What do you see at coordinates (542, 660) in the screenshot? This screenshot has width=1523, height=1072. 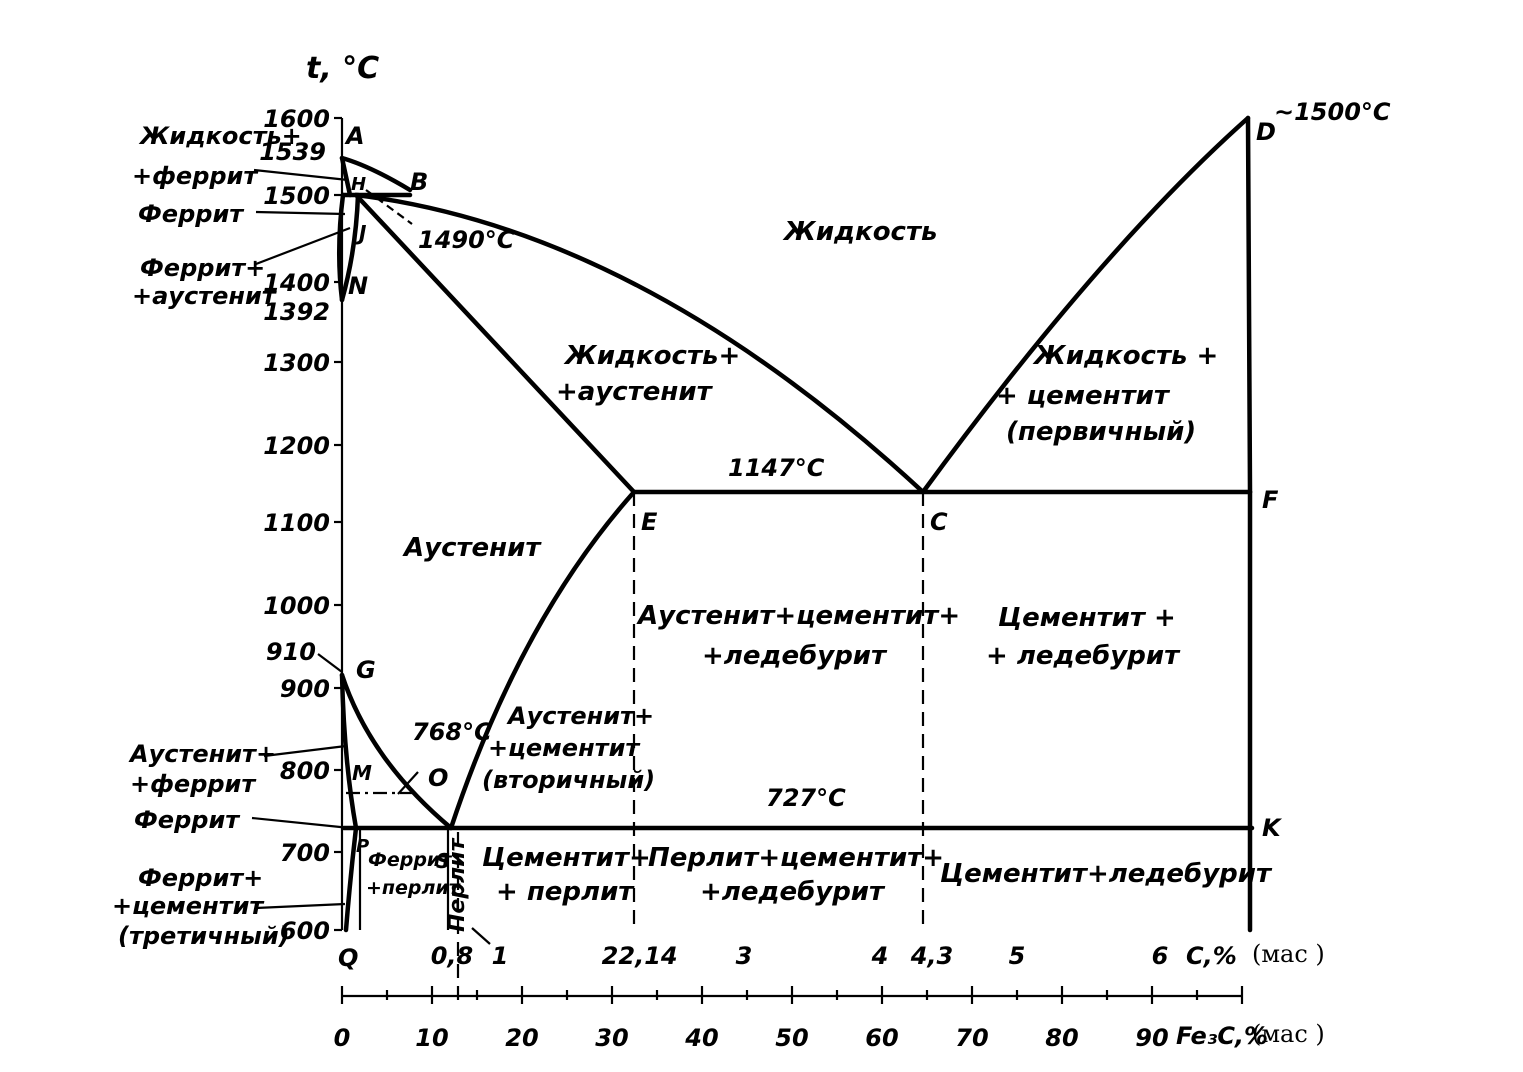 I see `ES-line` at bounding box center [542, 660].